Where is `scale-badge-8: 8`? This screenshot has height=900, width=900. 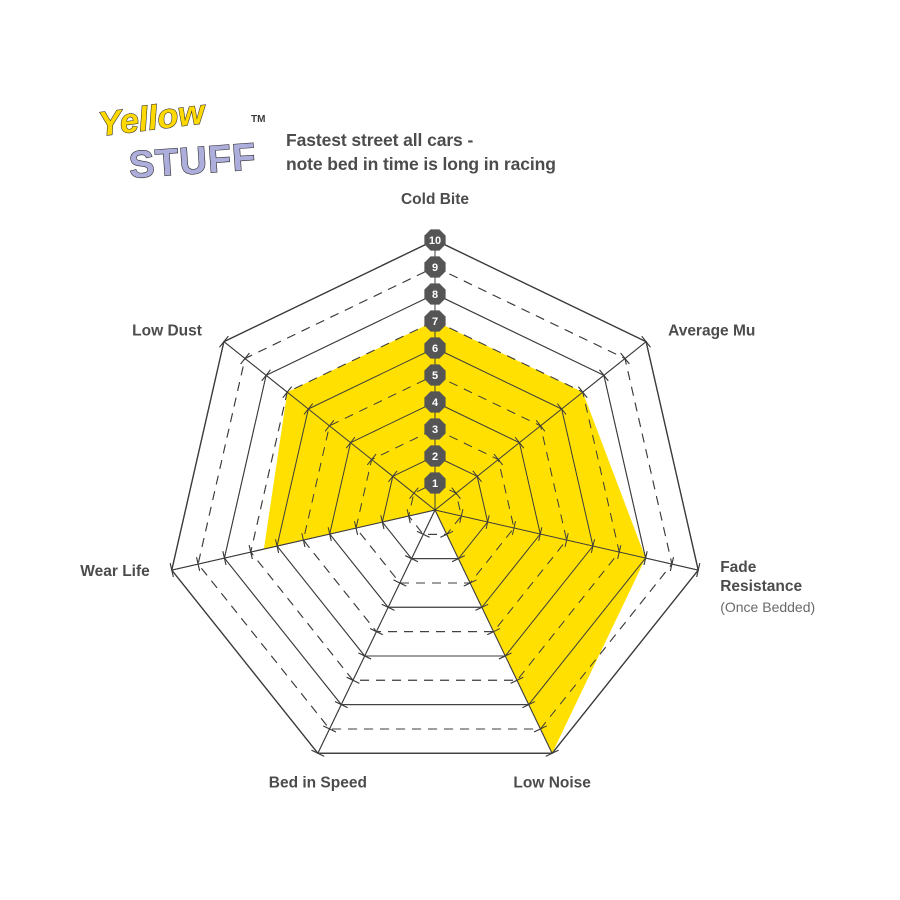 scale-badge-8: 8 is located at coordinates (435, 294).